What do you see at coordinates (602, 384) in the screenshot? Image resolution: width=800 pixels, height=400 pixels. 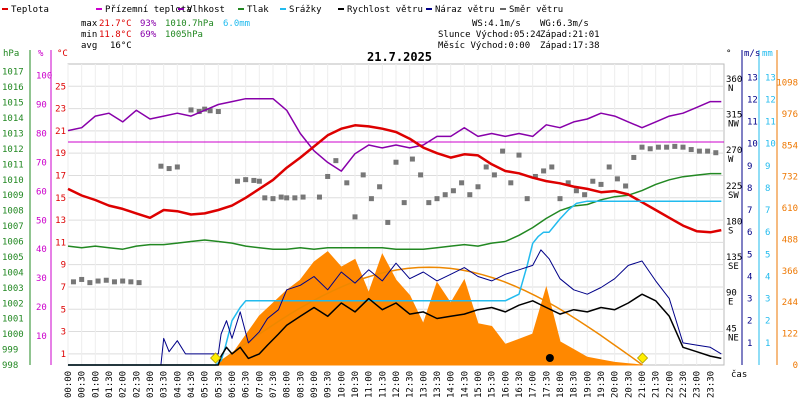 I see `time-tick-label: 19:30` at bounding box center [602, 384].